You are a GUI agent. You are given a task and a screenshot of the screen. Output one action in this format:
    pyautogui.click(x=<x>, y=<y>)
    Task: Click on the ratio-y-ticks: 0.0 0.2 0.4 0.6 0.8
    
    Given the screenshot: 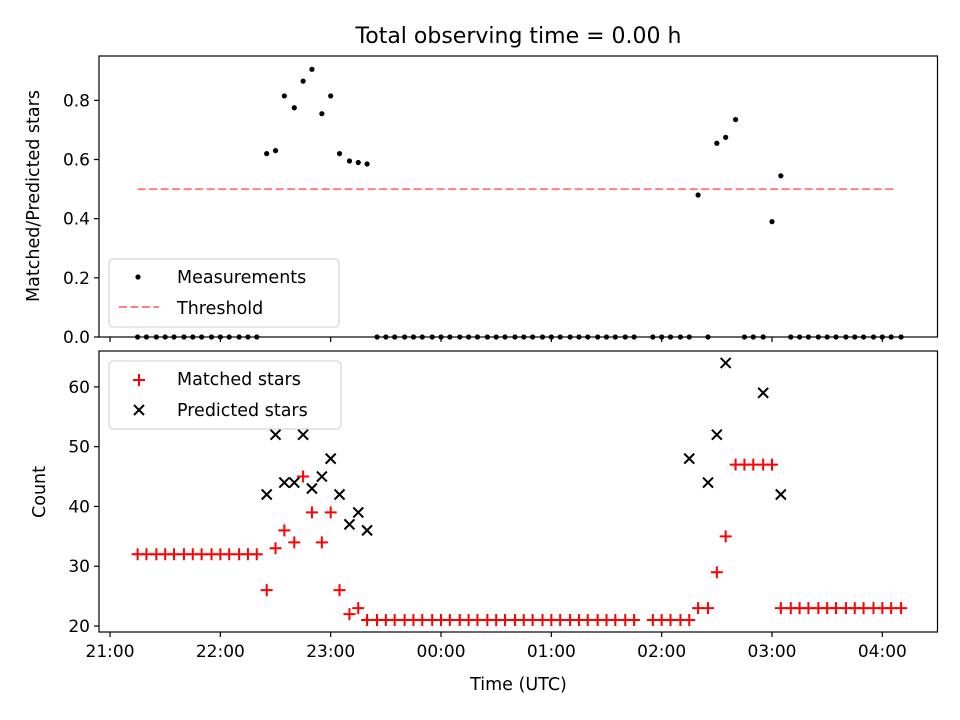 What is the action you would take?
    pyautogui.click(x=81, y=219)
    